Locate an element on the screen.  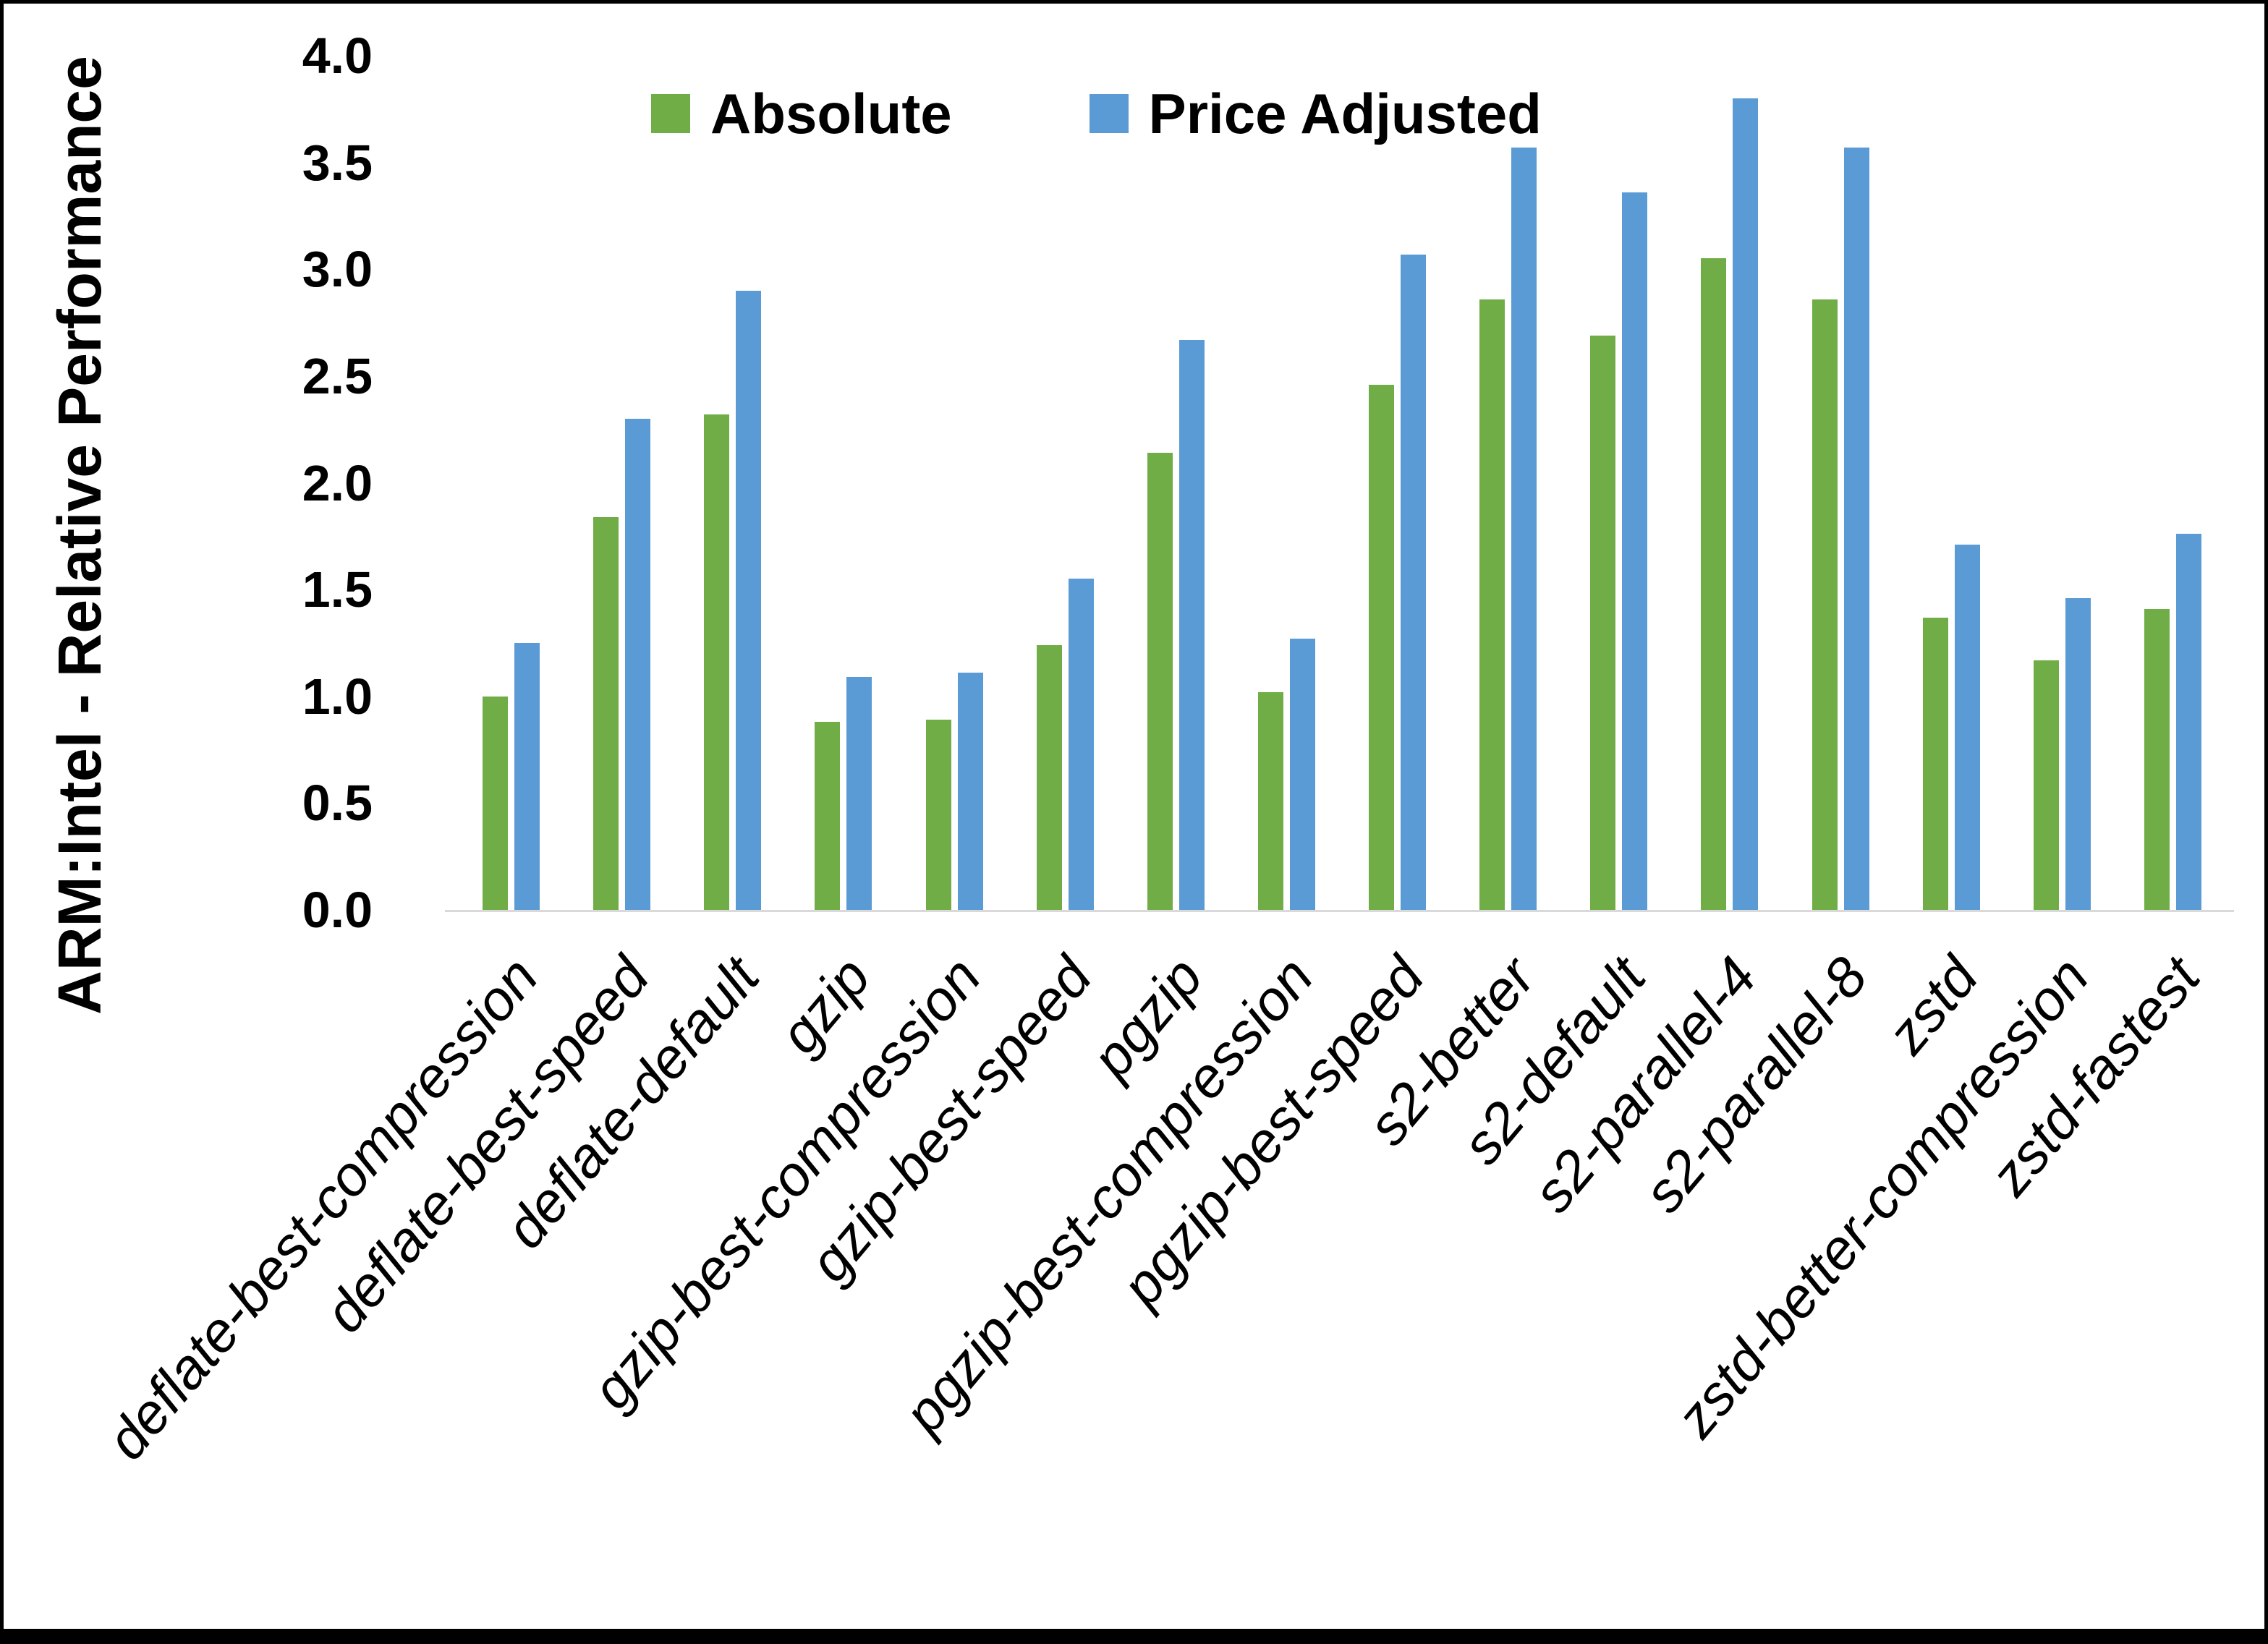
bar-absolute-gzip-best-speed is located at coordinates (1049, 777).